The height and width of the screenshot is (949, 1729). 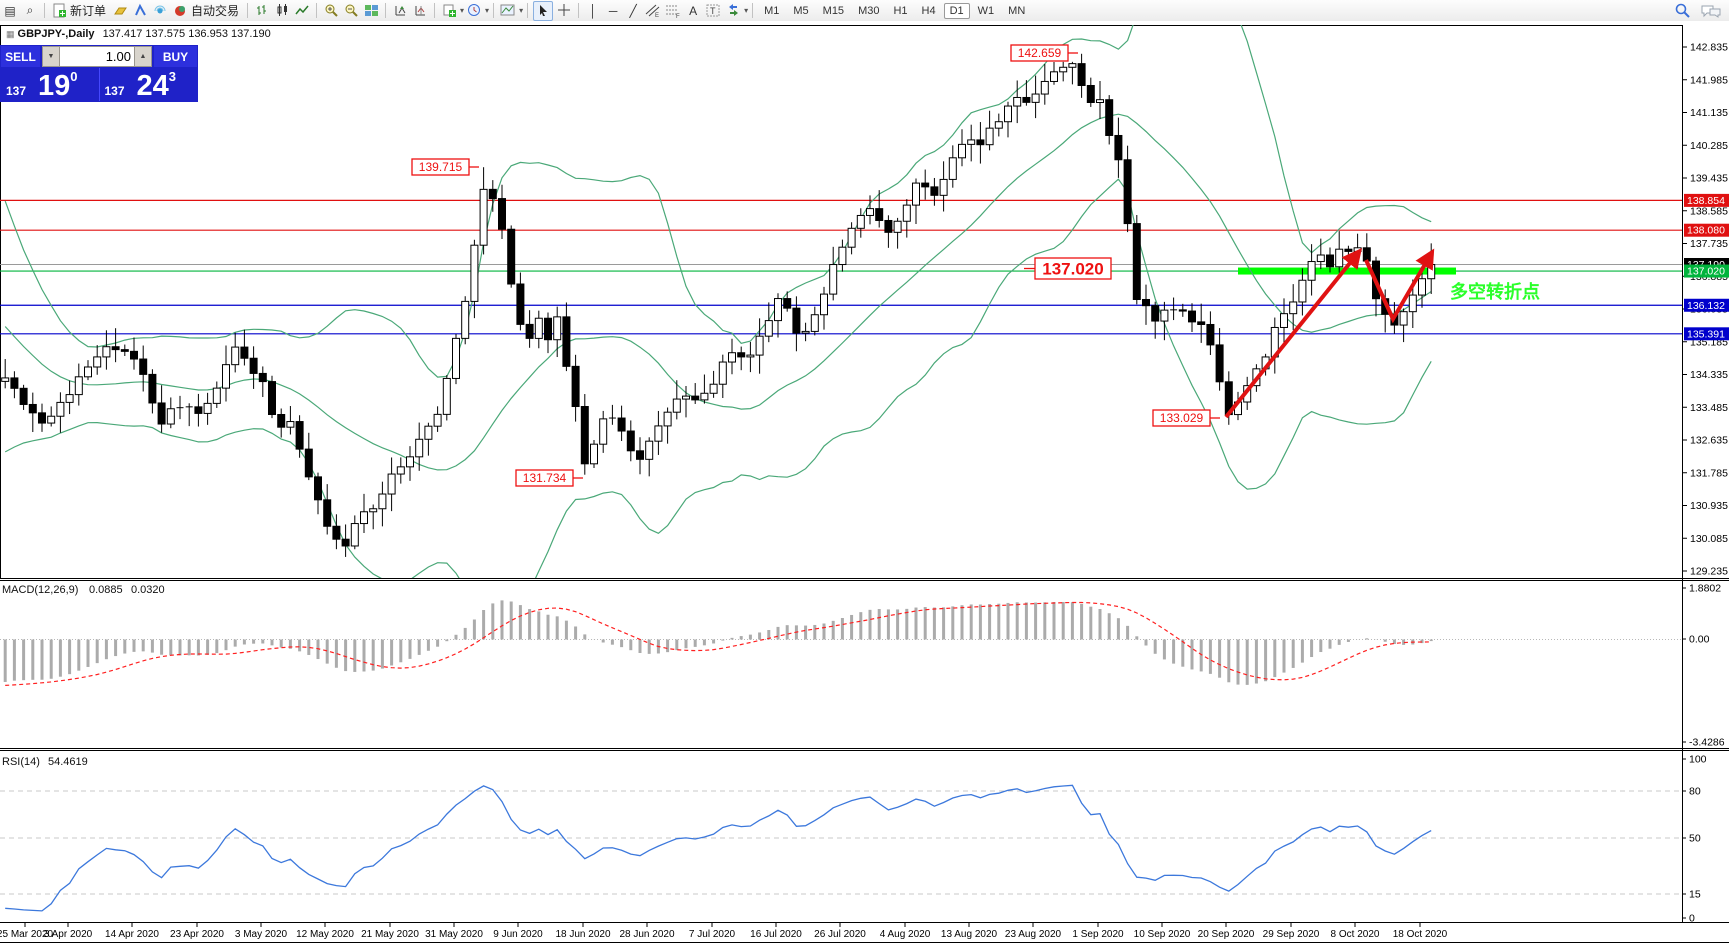 I want to click on add-chart-icon, so click(x=449, y=11).